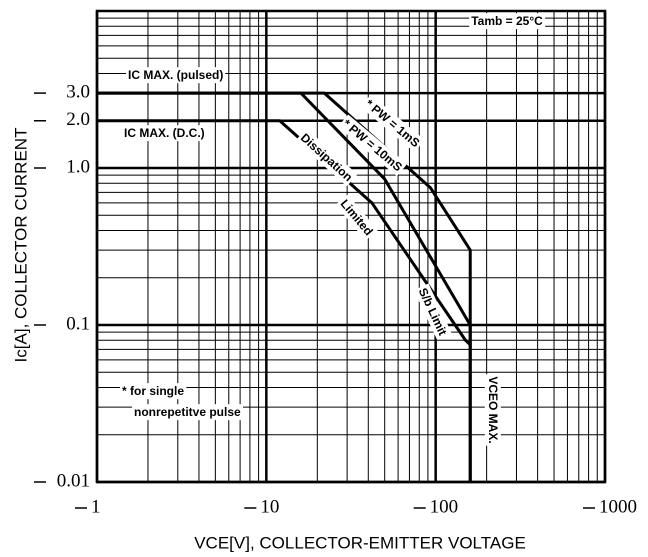 This screenshot has height=557, width=648. What do you see at coordinates (78, 91) in the screenshot?
I see `y-tick-label: 3.0` at bounding box center [78, 91].